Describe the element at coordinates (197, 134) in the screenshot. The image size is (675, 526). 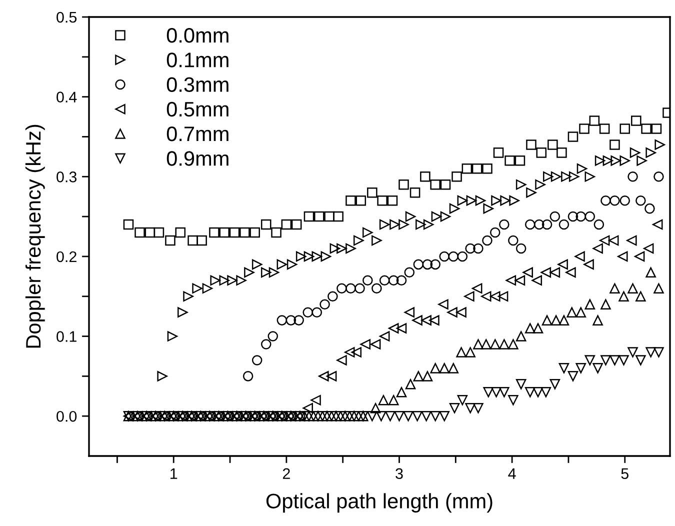
I see `legend-label: 0.7mm` at that location.